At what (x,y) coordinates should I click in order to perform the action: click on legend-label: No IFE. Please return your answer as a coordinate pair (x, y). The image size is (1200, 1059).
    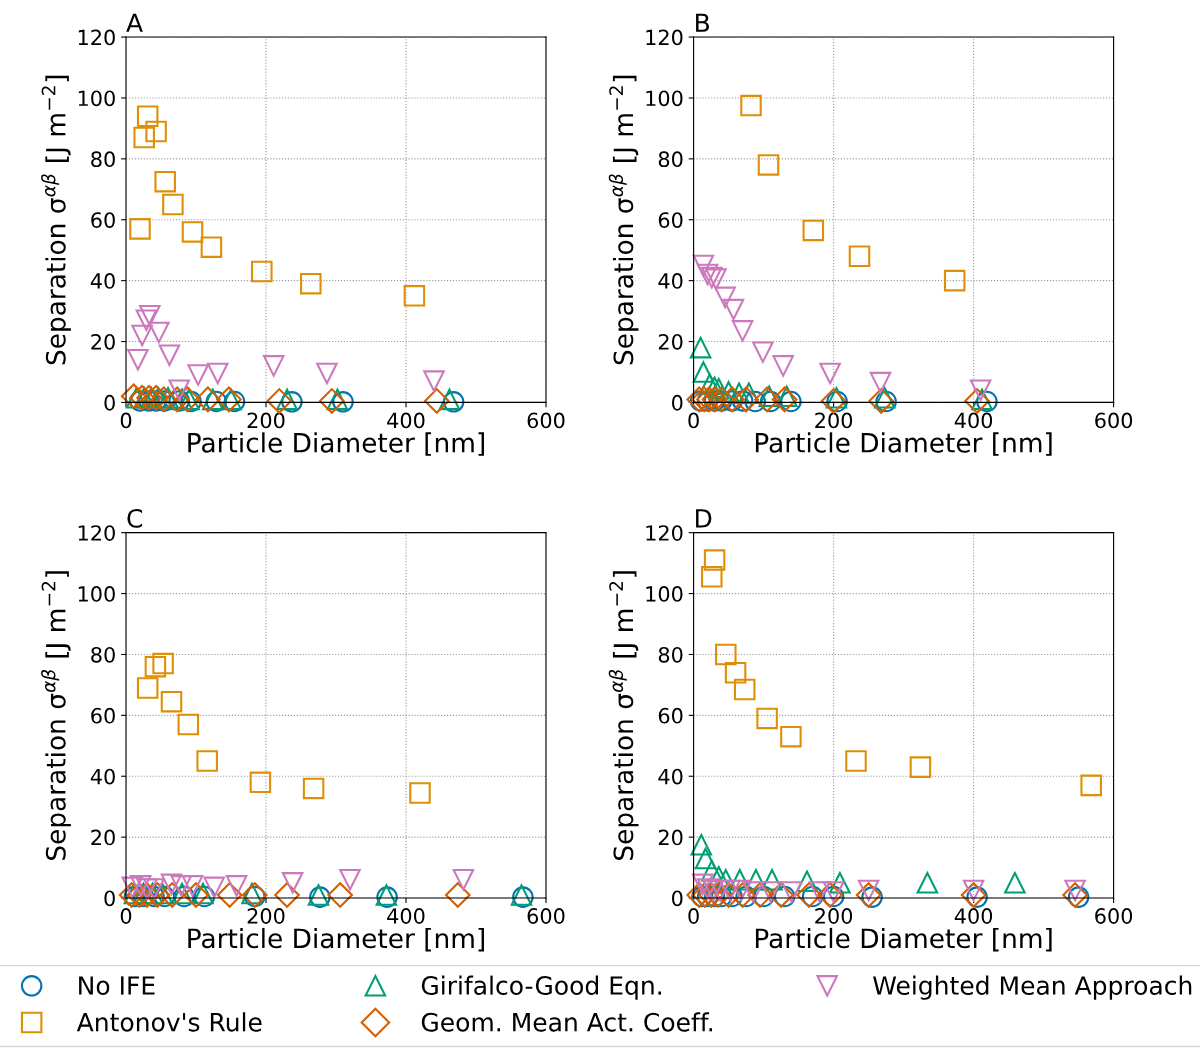
    Looking at the image, I should click on (117, 985).